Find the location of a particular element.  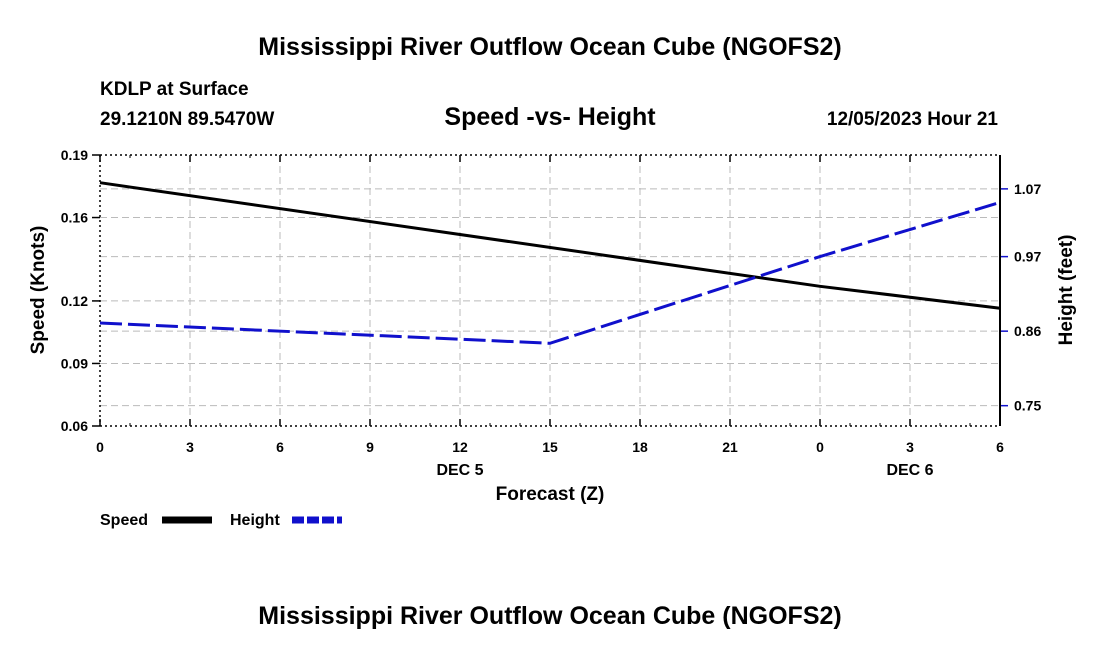

date-label: DEC 5 is located at coordinates (459, 470).